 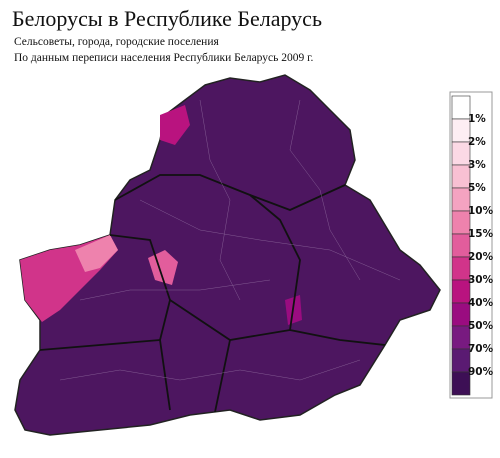 I want to click on legend-label: 10%, so click(x=481, y=211).